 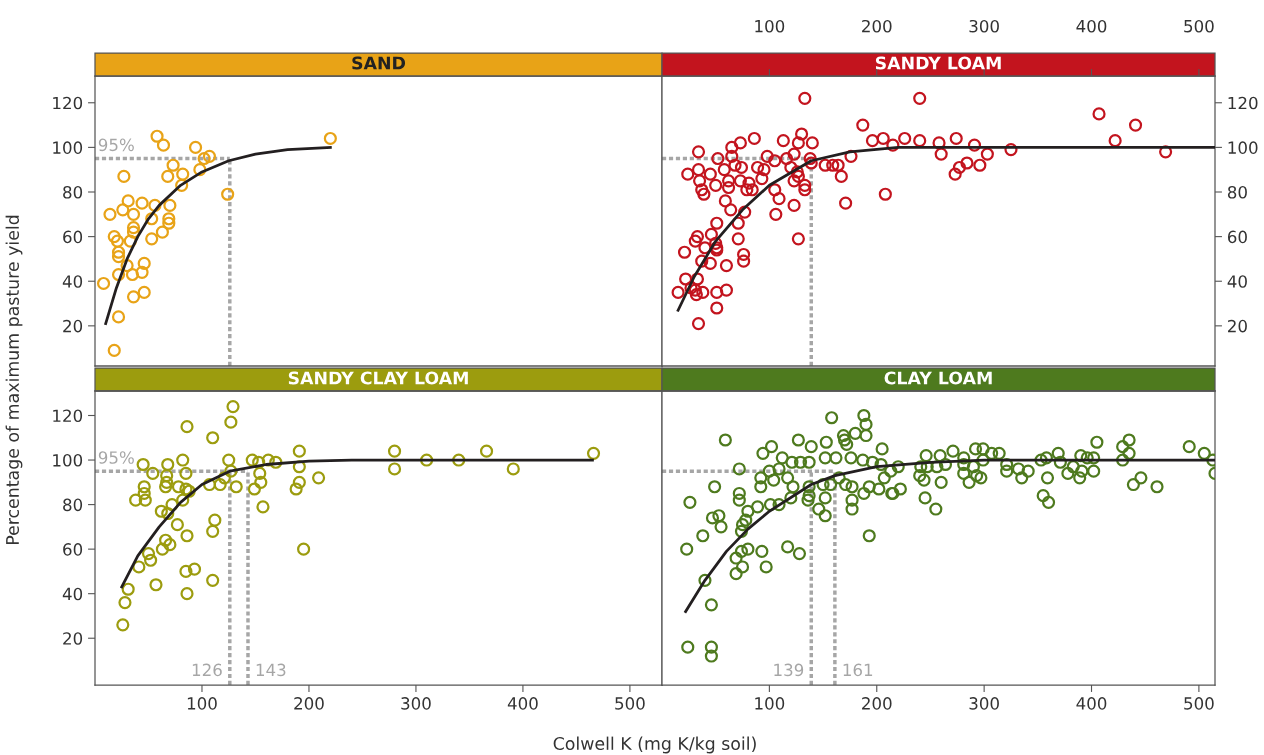 What do you see at coordinates (858, 670) in the screenshot?
I see `ref-line-label: 161` at bounding box center [858, 670].